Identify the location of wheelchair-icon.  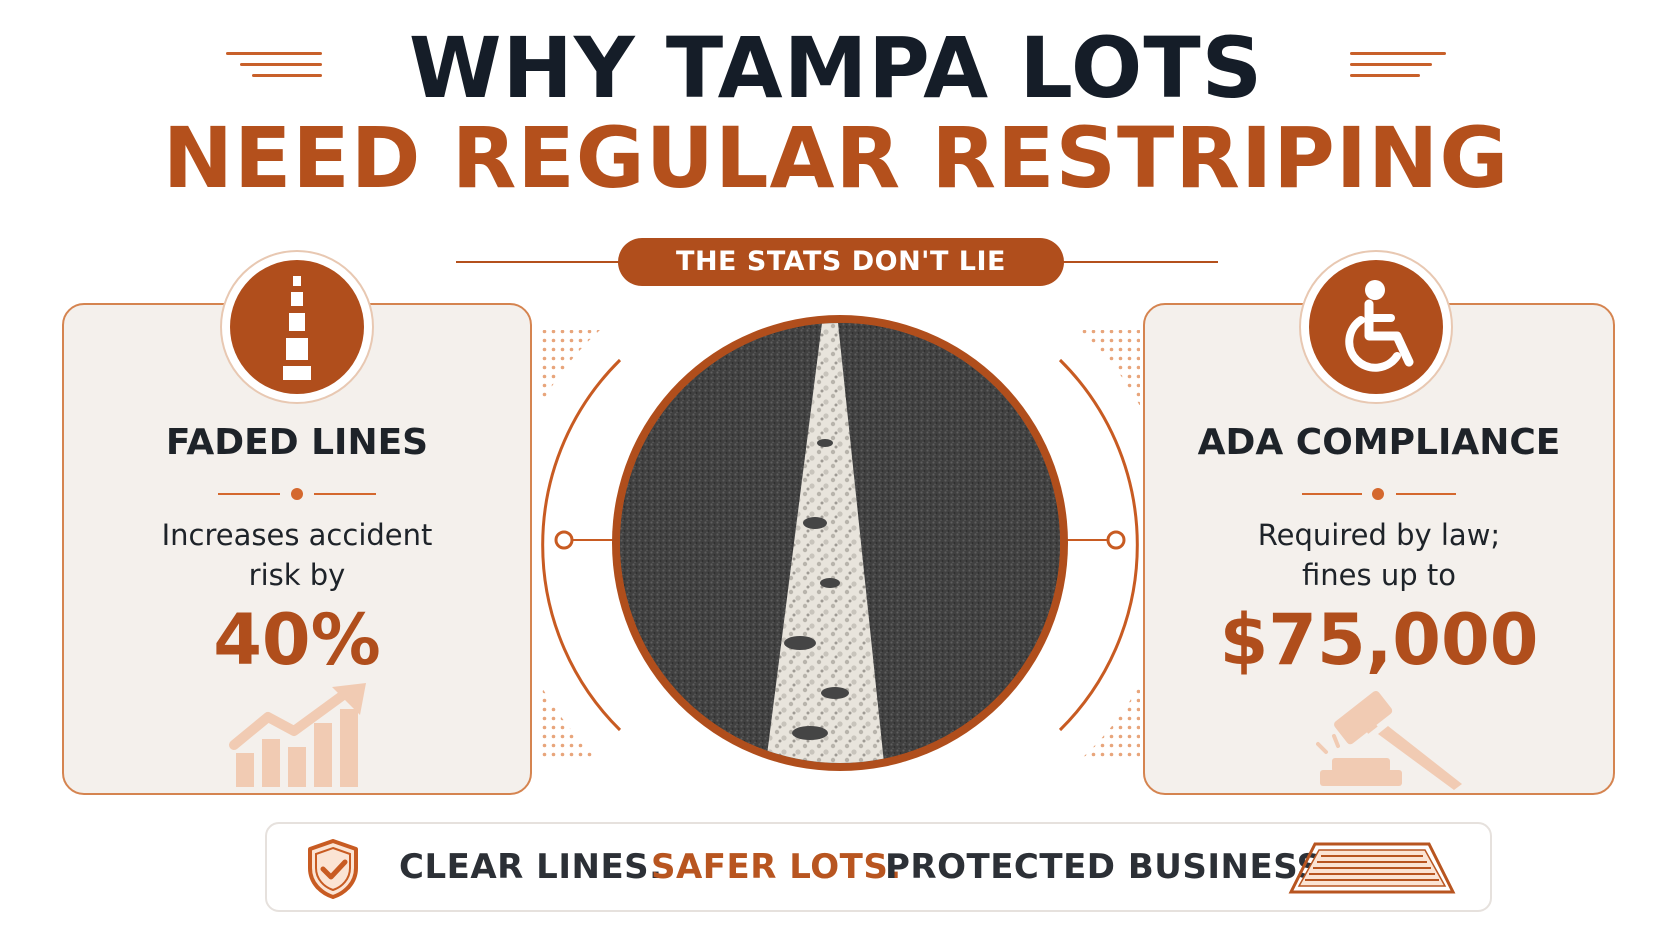
(1379, 326).